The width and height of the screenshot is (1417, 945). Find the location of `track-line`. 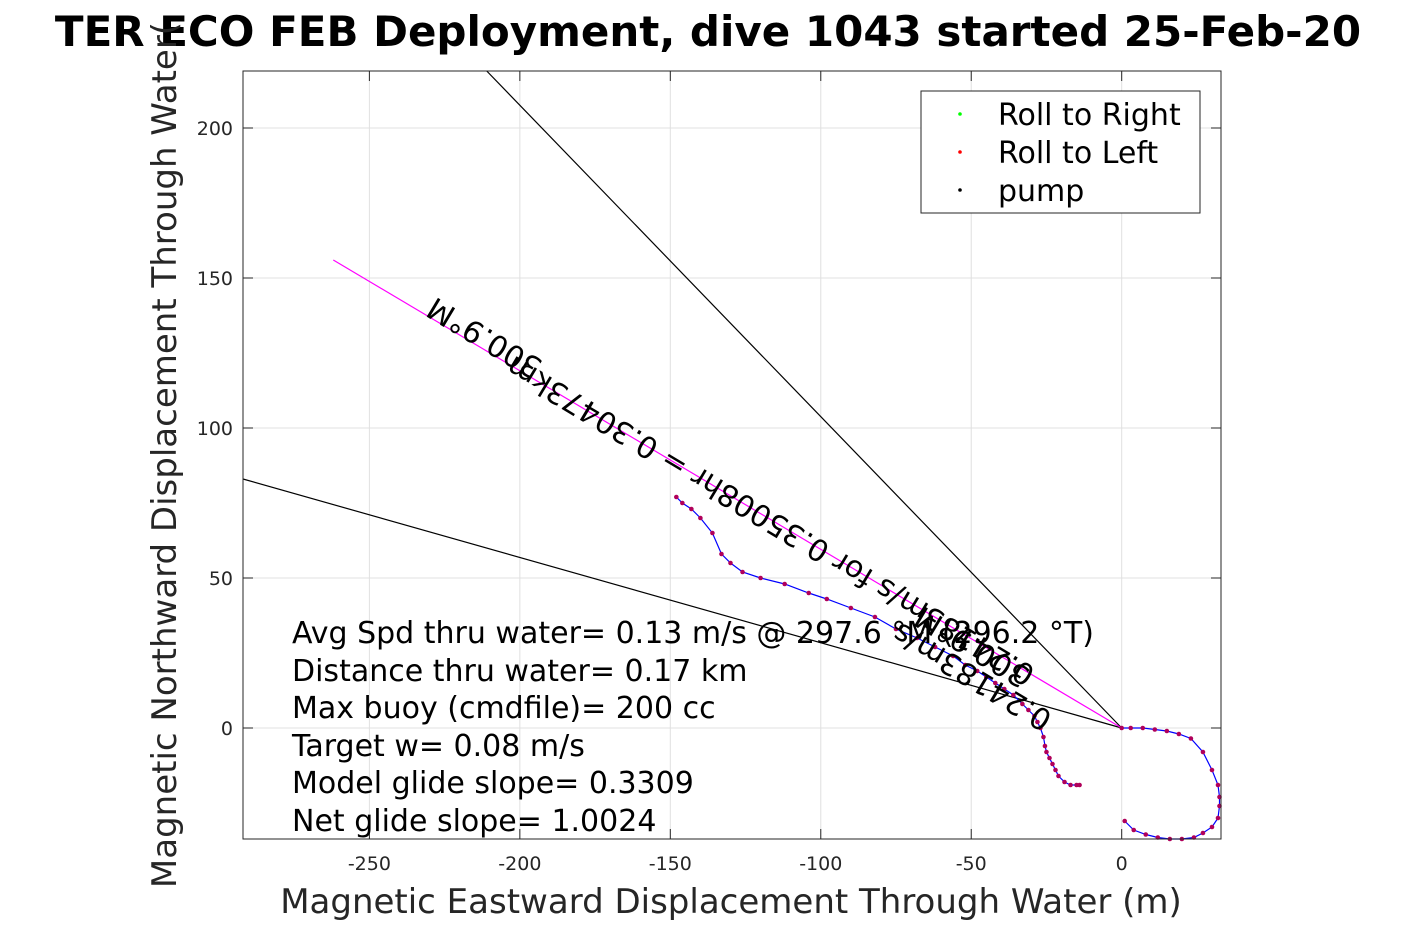

track-line is located at coordinates (877, 641).